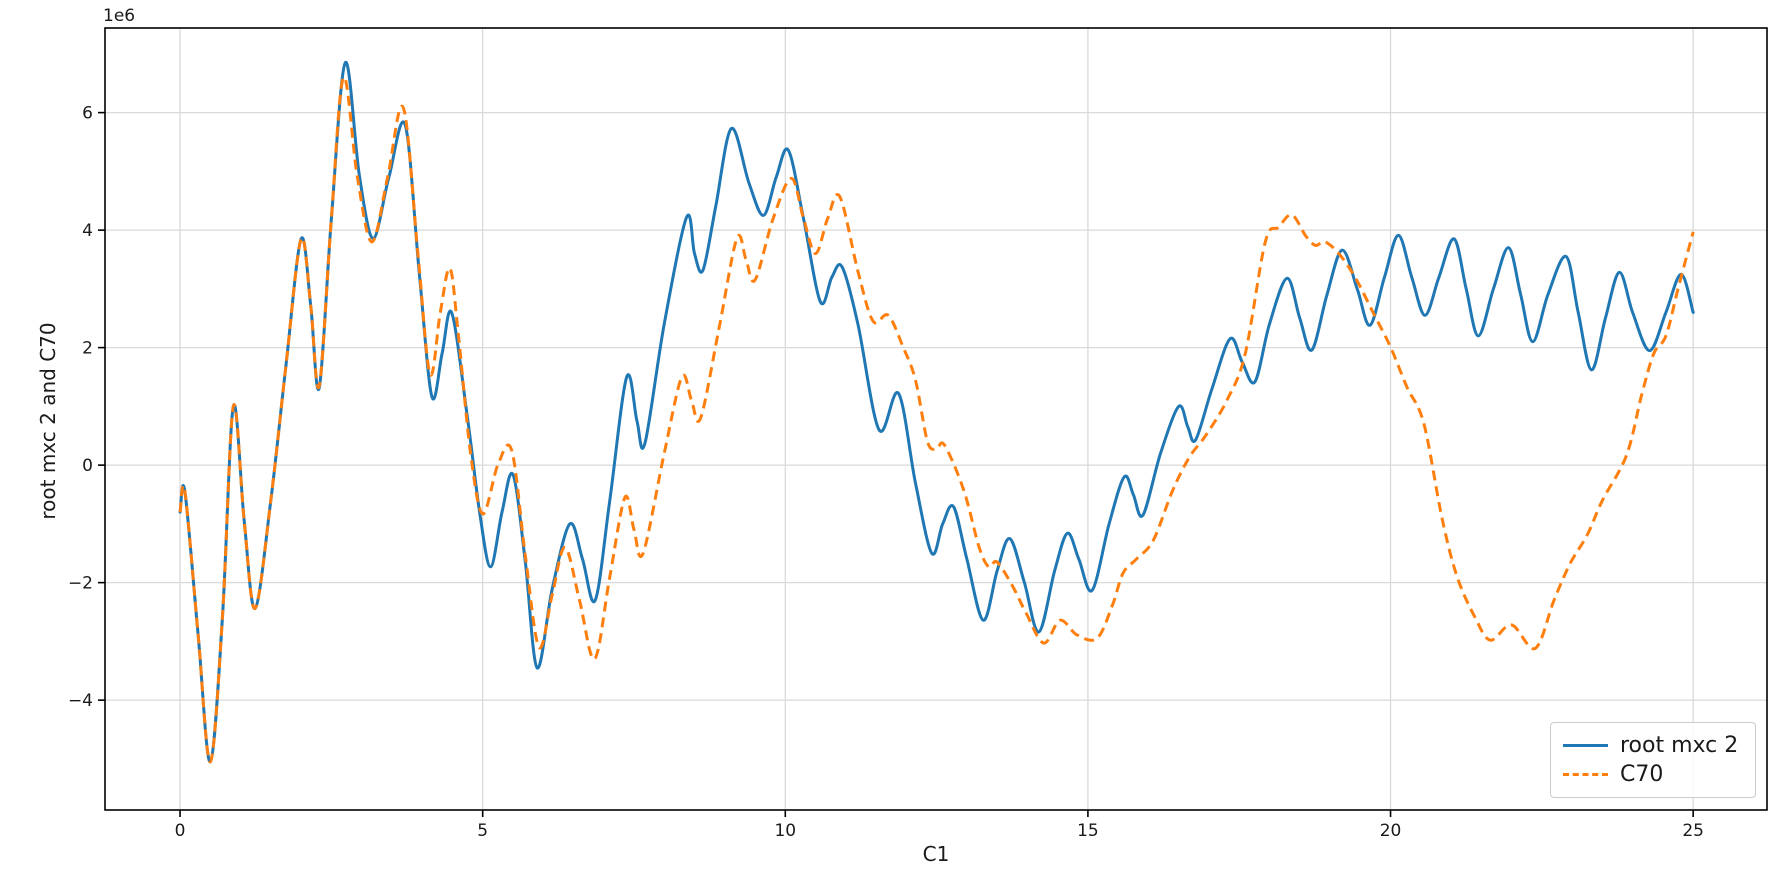  I want to click on legend: root mxc 2 C70, so click(1653, 760).